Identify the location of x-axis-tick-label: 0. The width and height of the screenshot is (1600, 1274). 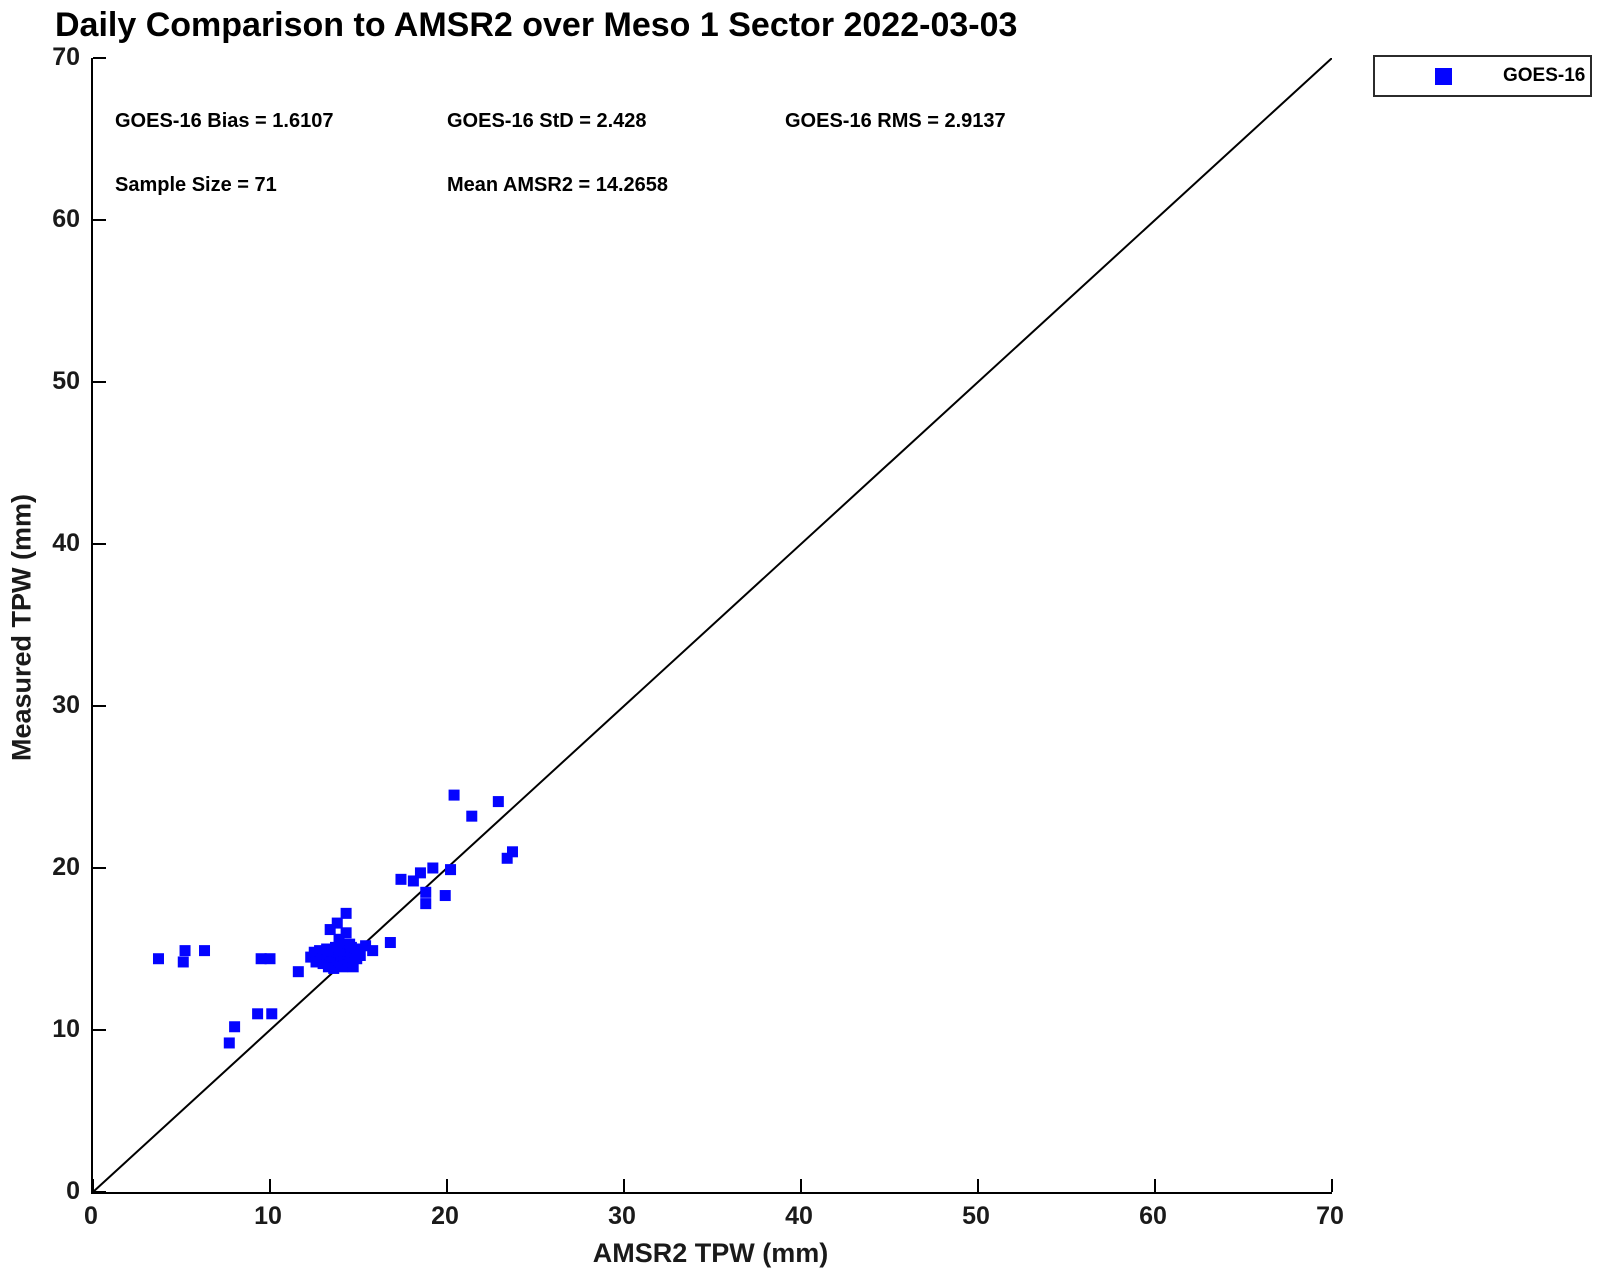
(91, 1216).